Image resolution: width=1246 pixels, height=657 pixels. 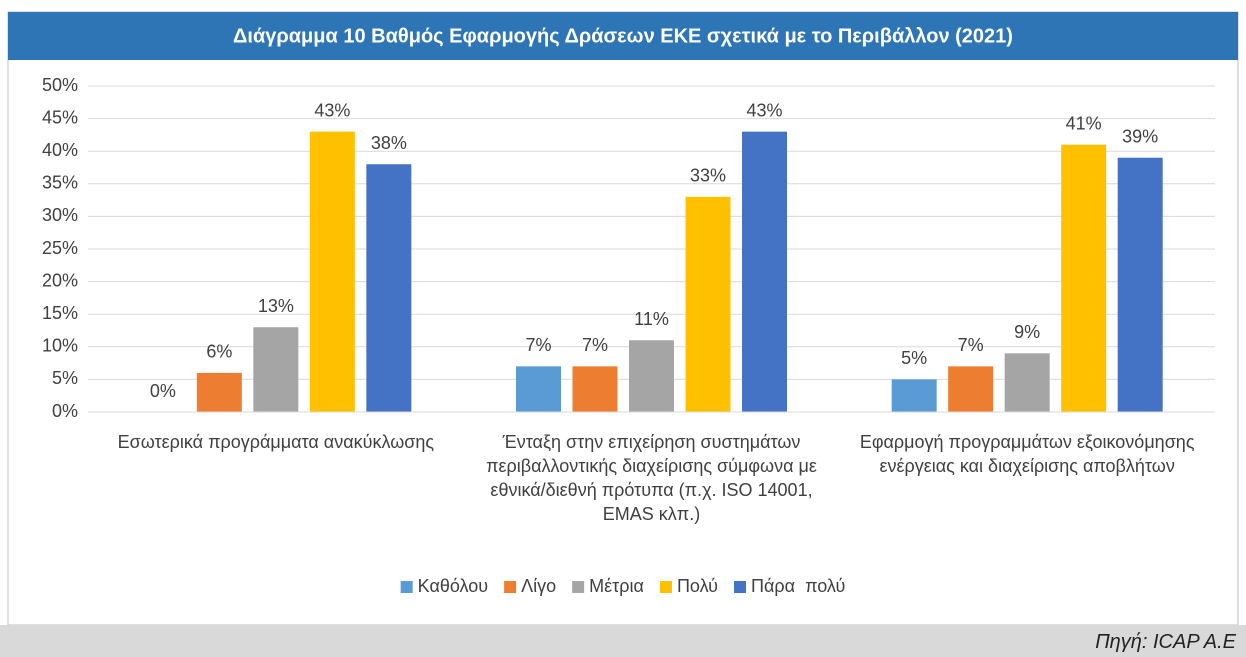 I want to click on y-tick-label: 20%, so click(x=60, y=280).